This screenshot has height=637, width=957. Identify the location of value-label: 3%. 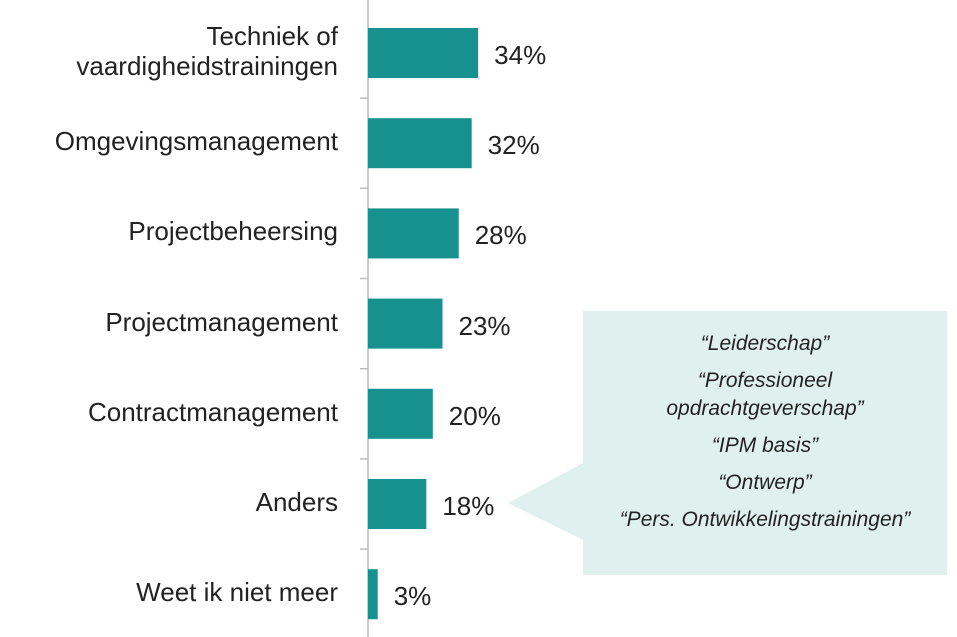
(412, 596).